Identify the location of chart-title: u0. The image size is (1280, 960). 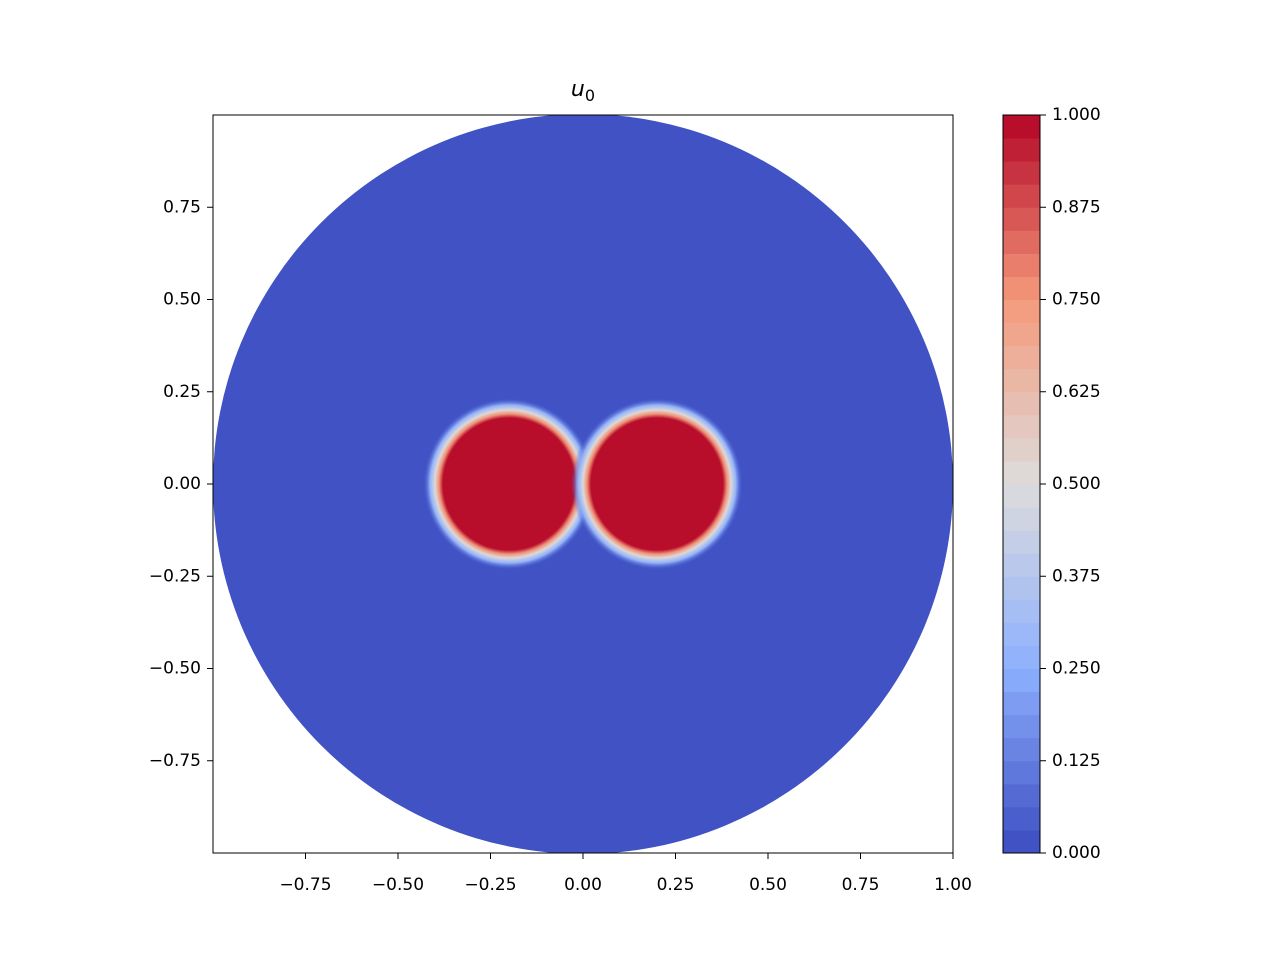
(583, 91).